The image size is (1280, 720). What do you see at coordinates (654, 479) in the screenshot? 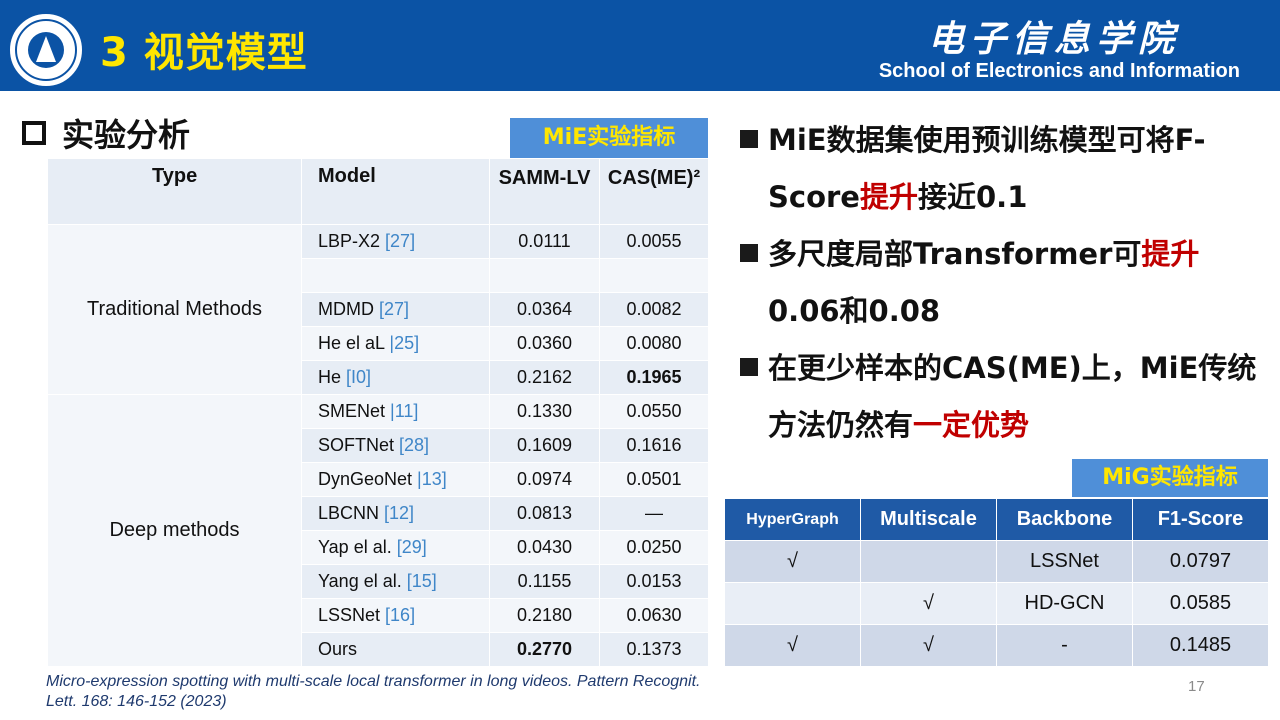
I see `cas-value: 0.0501` at bounding box center [654, 479].